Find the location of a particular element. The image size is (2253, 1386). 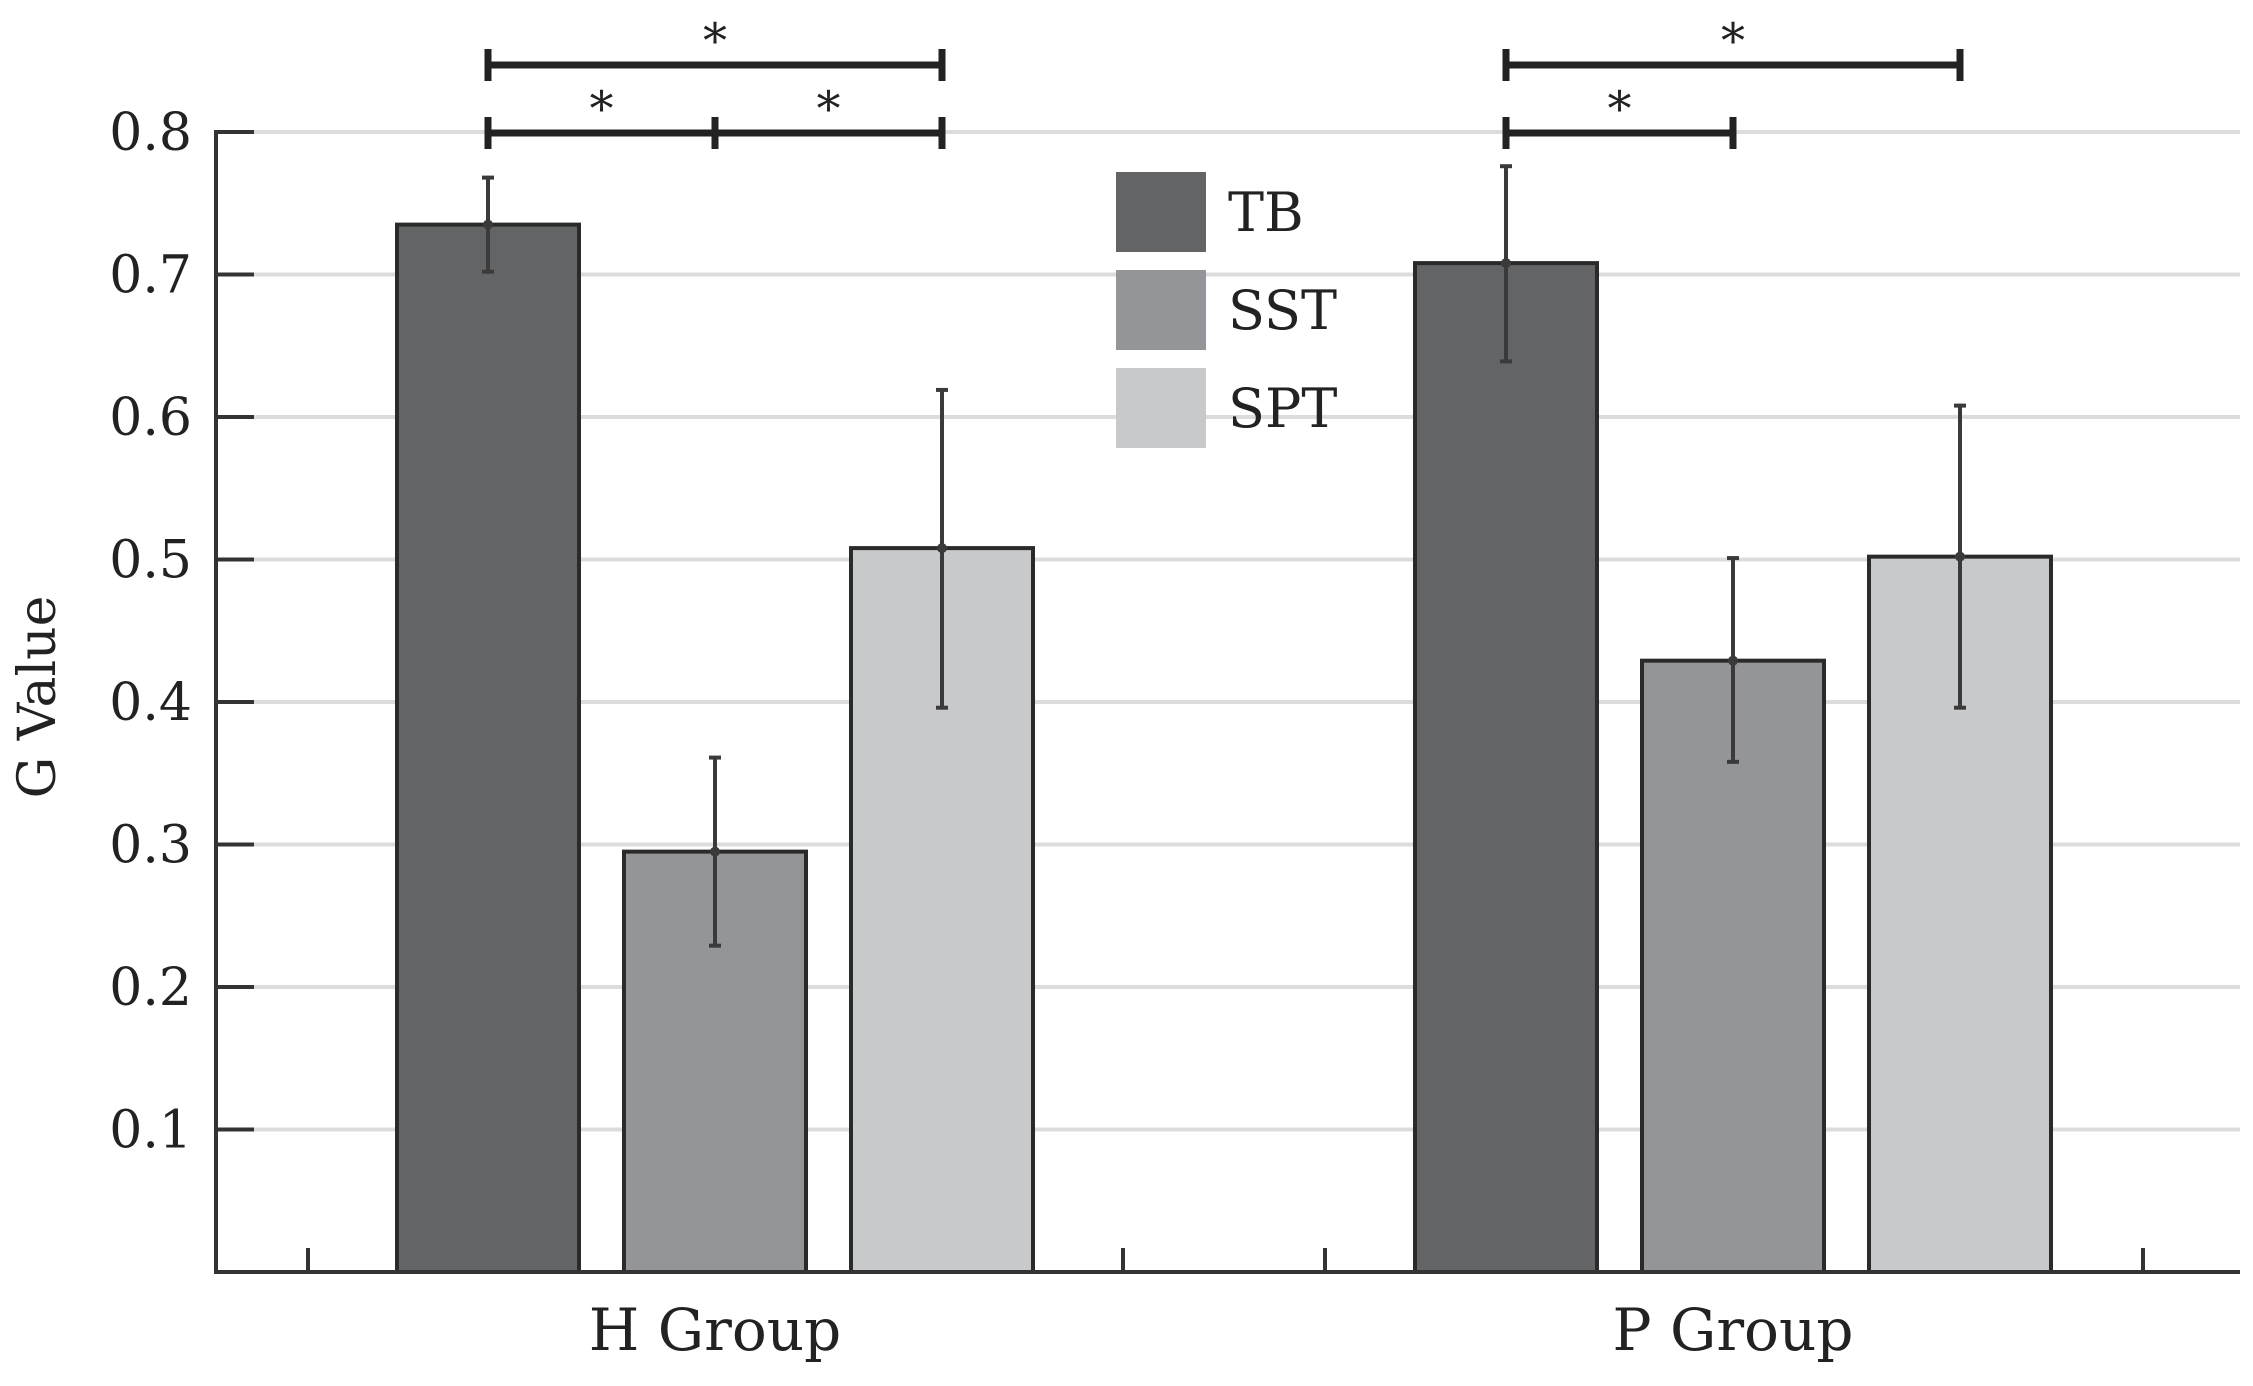

y-tick-label: 0.5 is located at coordinates (150, 561).